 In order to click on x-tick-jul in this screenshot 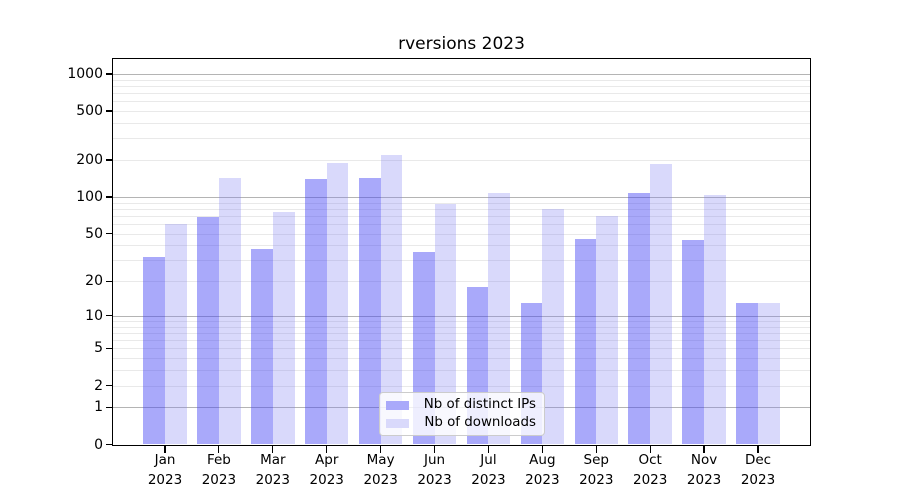, I will do `click(488, 449)`.